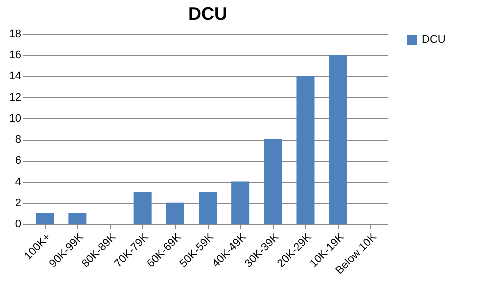 Image resolution: width=481 pixels, height=289 pixels. What do you see at coordinates (18, 182) in the screenshot?
I see `y-tick-label: 4` at bounding box center [18, 182].